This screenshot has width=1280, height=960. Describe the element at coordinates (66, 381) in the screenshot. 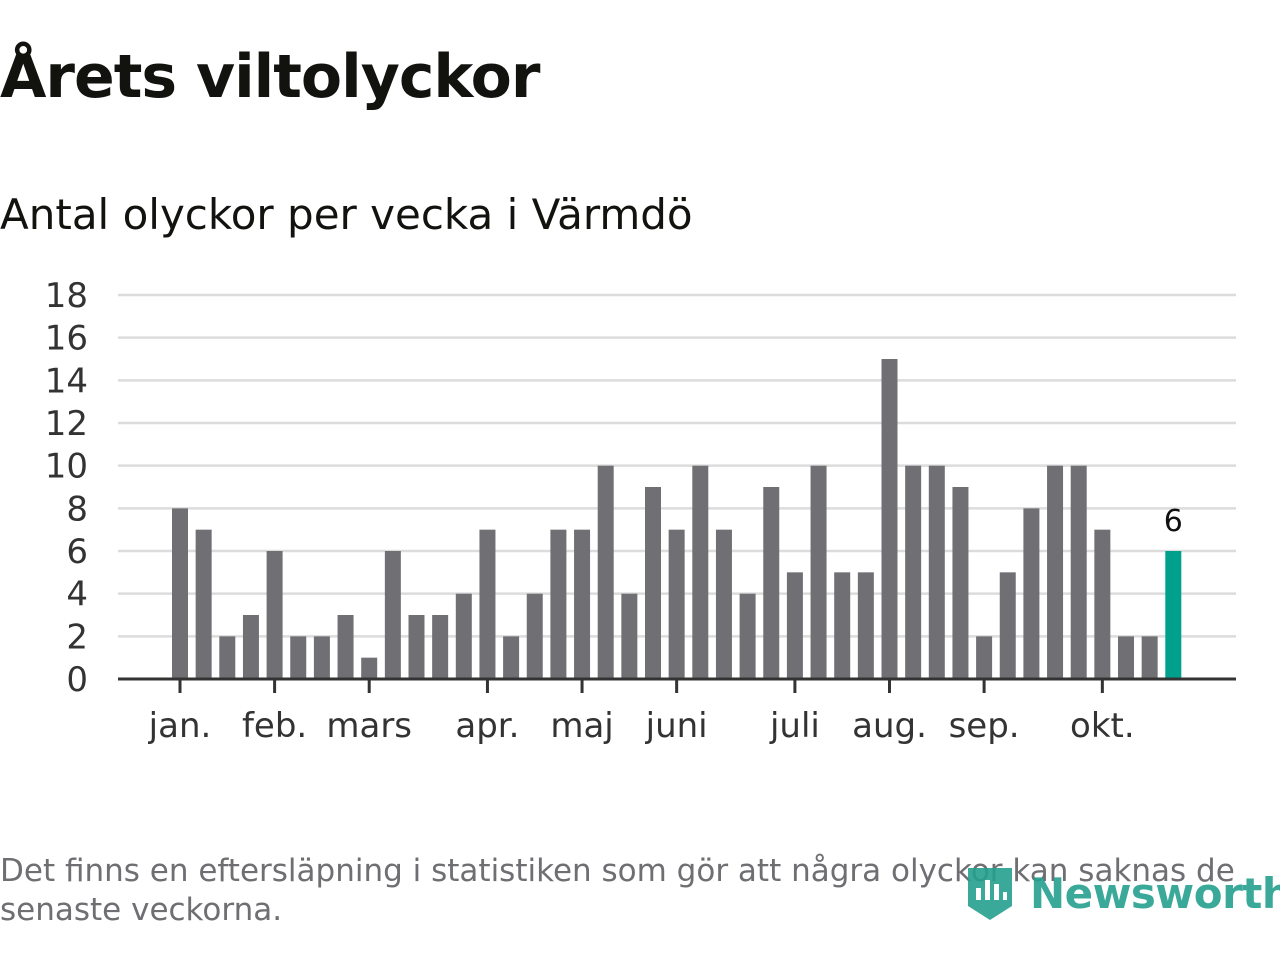

I see `y-tick-label: 14` at that location.